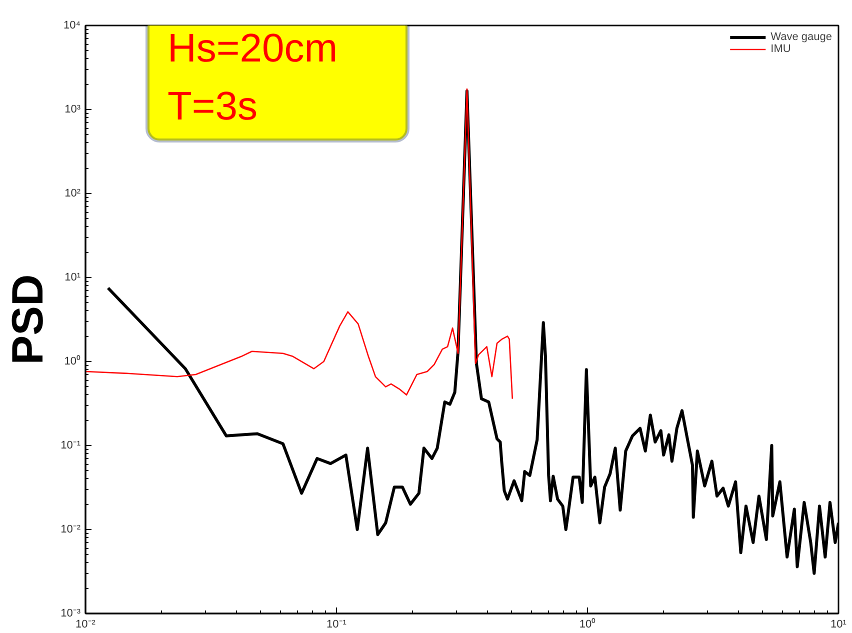 Image resolution: width=852 pixels, height=633 pixels. What do you see at coordinates (336, 624) in the screenshot?
I see `x-tick-label: 10⁻¹` at bounding box center [336, 624].